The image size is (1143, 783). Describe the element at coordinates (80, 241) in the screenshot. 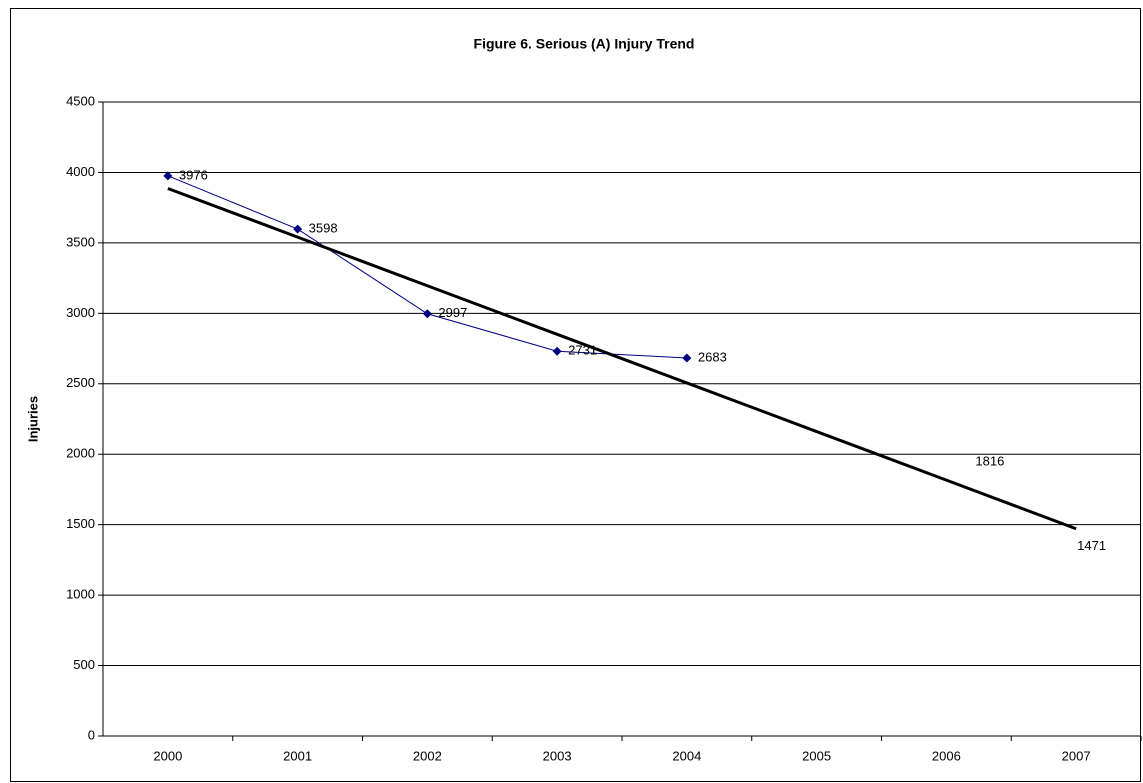

I see `y-tick-label: 3500` at that location.